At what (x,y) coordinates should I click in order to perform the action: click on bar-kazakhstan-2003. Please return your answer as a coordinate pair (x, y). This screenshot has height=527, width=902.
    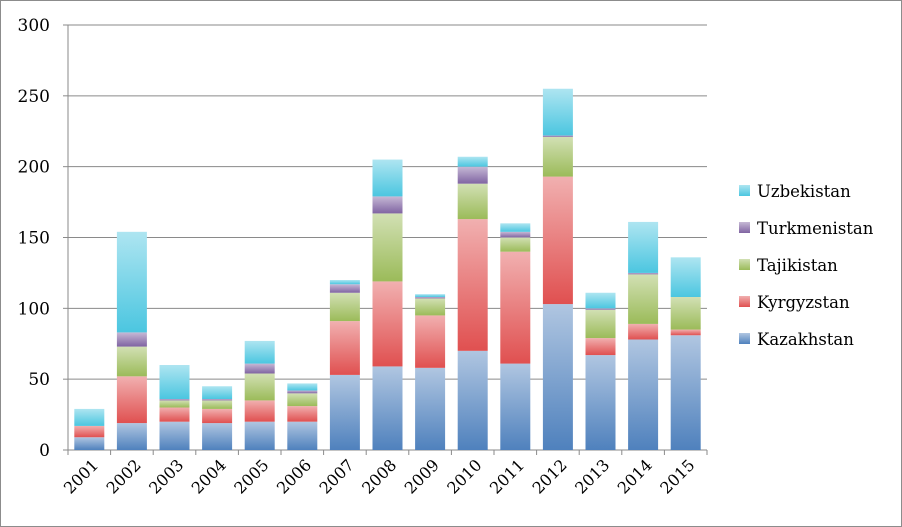
    Looking at the image, I should click on (174, 435).